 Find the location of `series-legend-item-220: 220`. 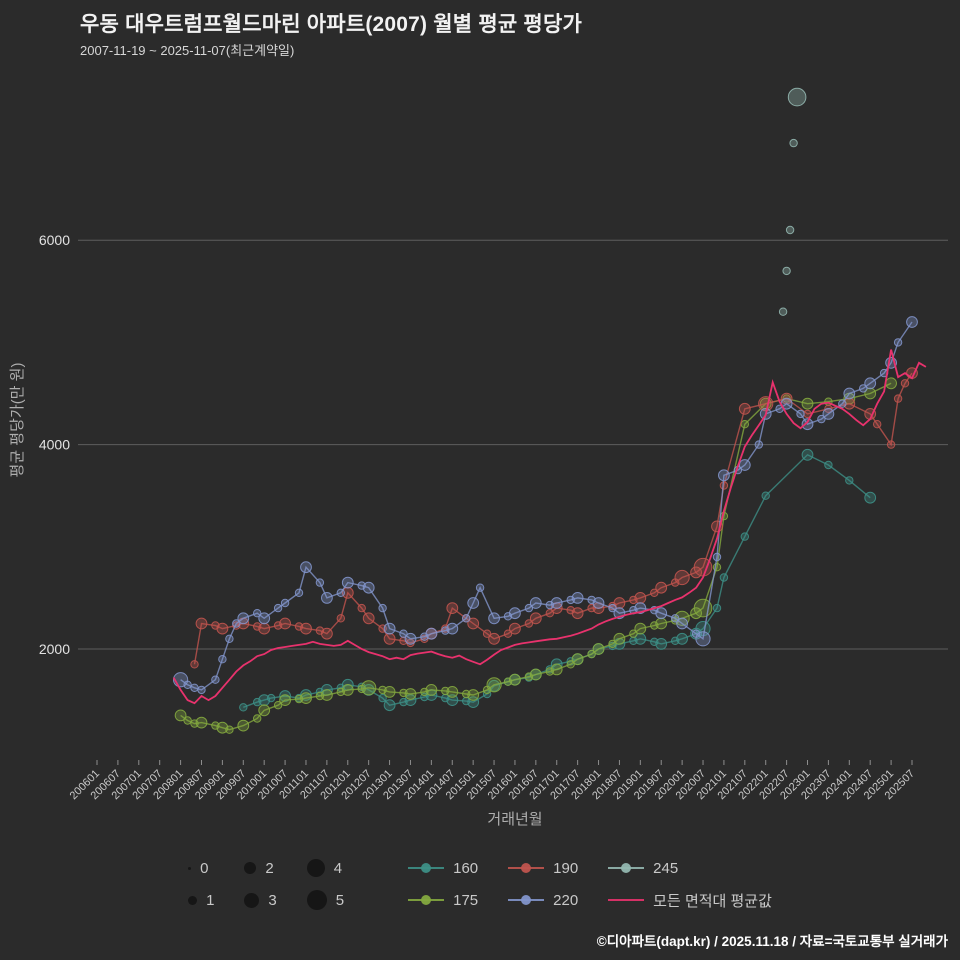

series-legend-item-220: 220 is located at coordinates (543, 900).